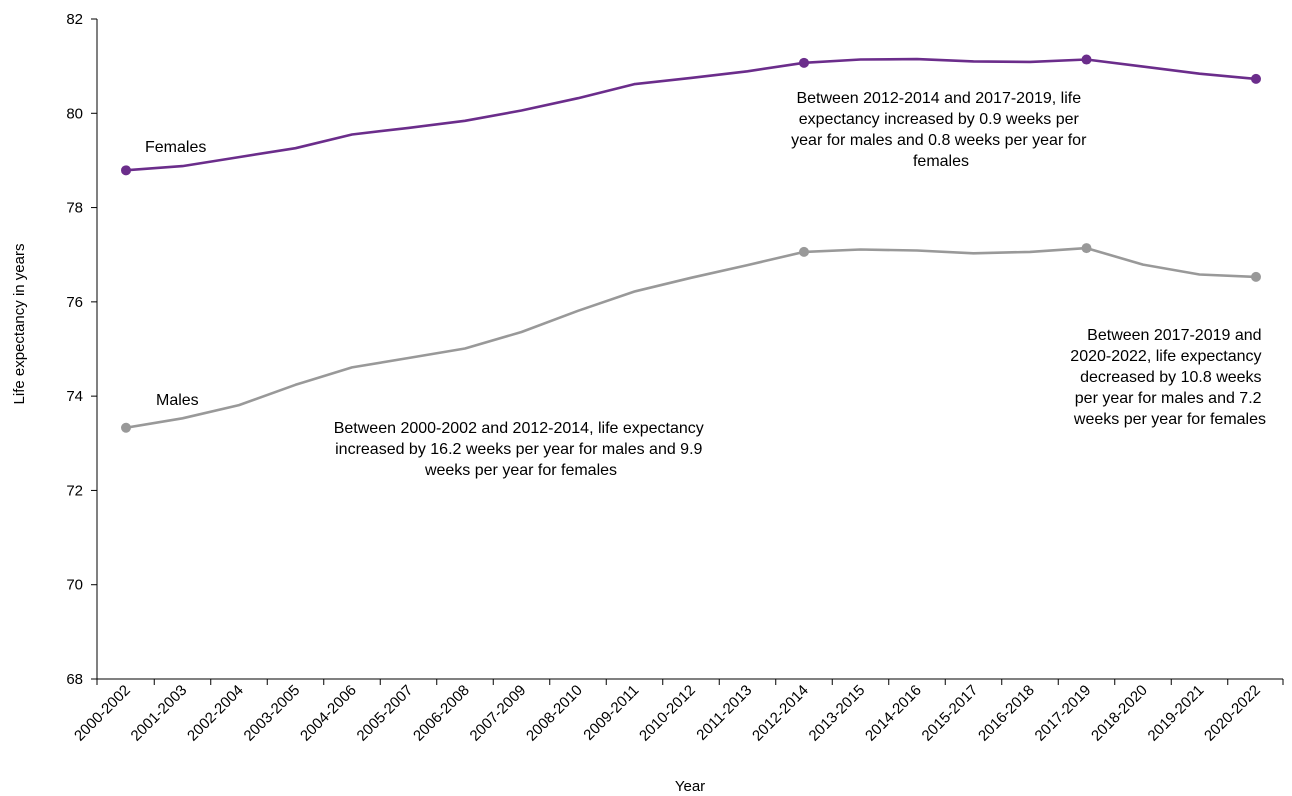 The height and width of the screenshot is (796, 1292). I want to click on y-tick-label: 74, so click(74, 396).